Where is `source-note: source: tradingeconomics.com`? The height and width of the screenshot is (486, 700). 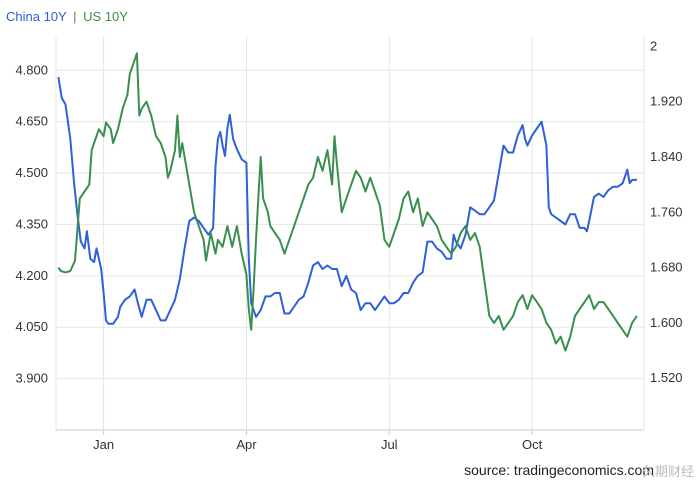 source-note: source: tradingeconomics.com is located at coordinates (559, 470).